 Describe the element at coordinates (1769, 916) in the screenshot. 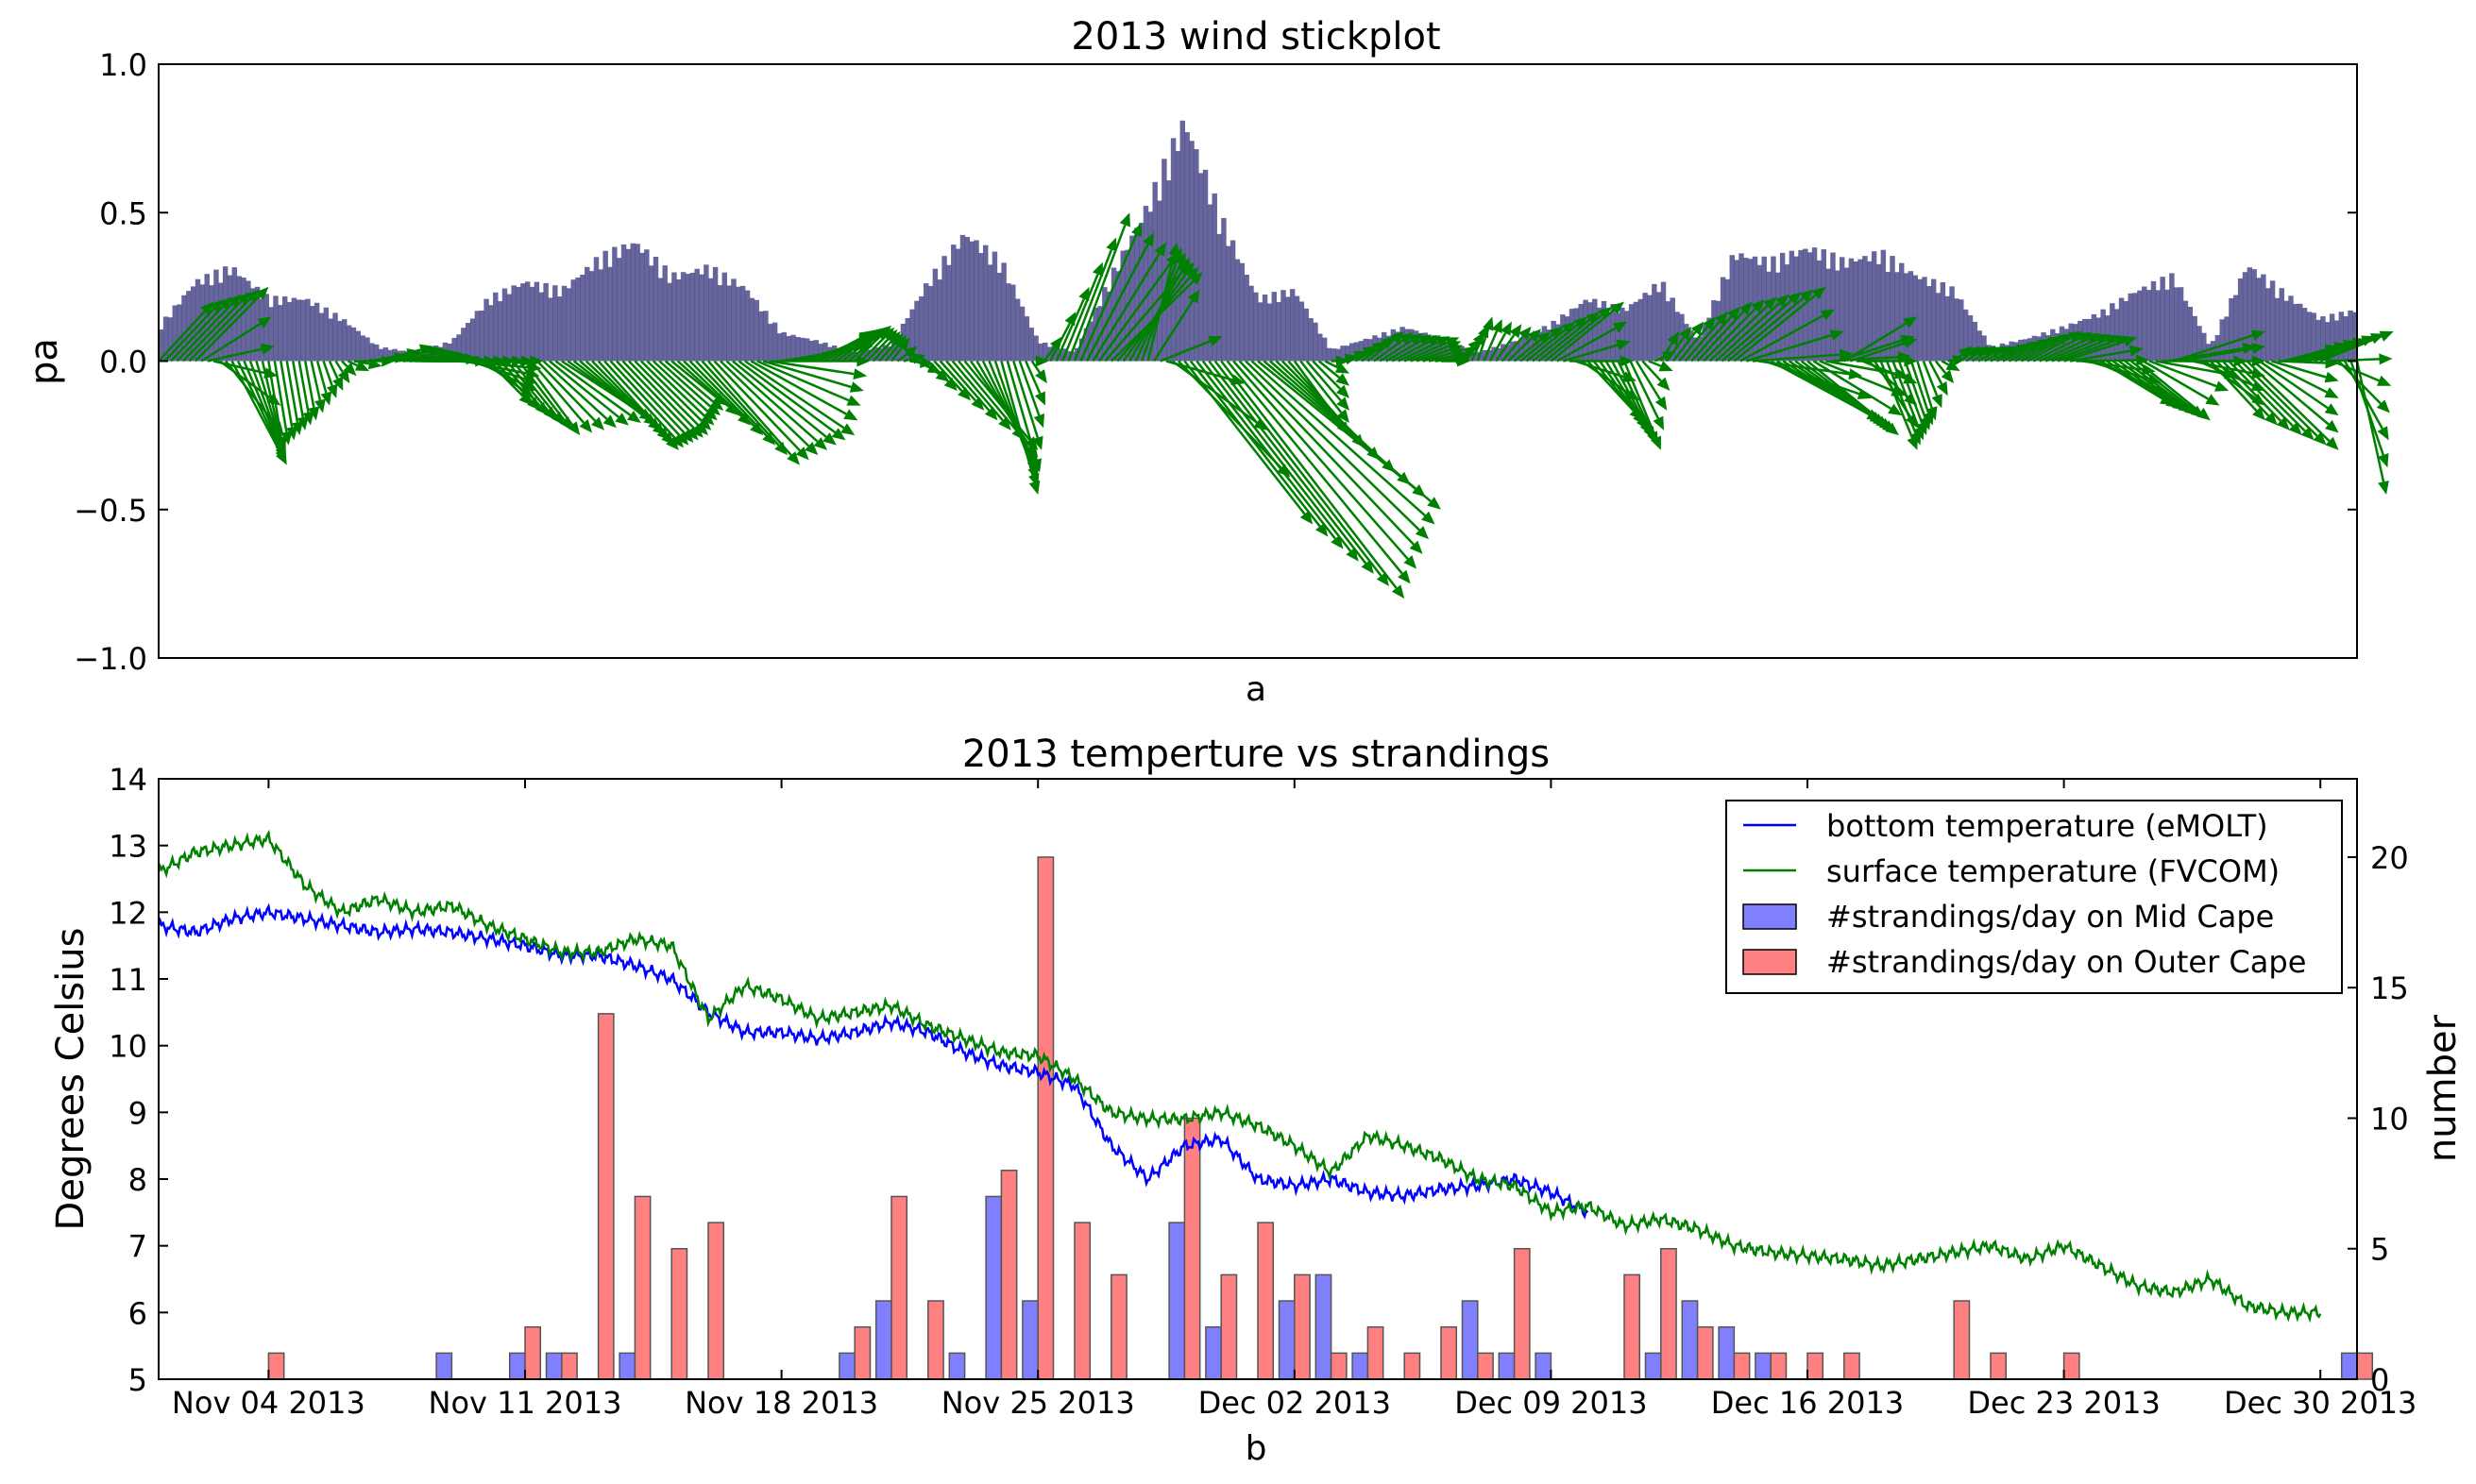

I see `legend-swatch-mid-cape` at that location.